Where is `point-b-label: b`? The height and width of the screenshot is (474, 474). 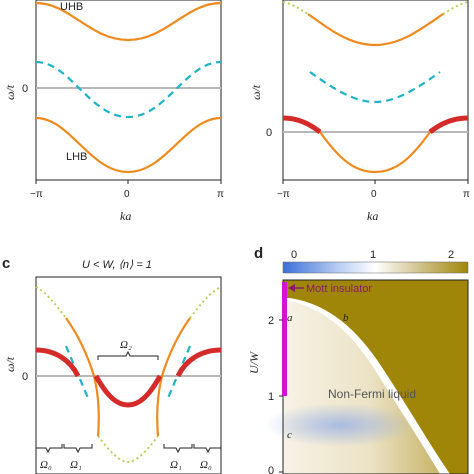
point-b-label: b is located at coordinates (346, 318).